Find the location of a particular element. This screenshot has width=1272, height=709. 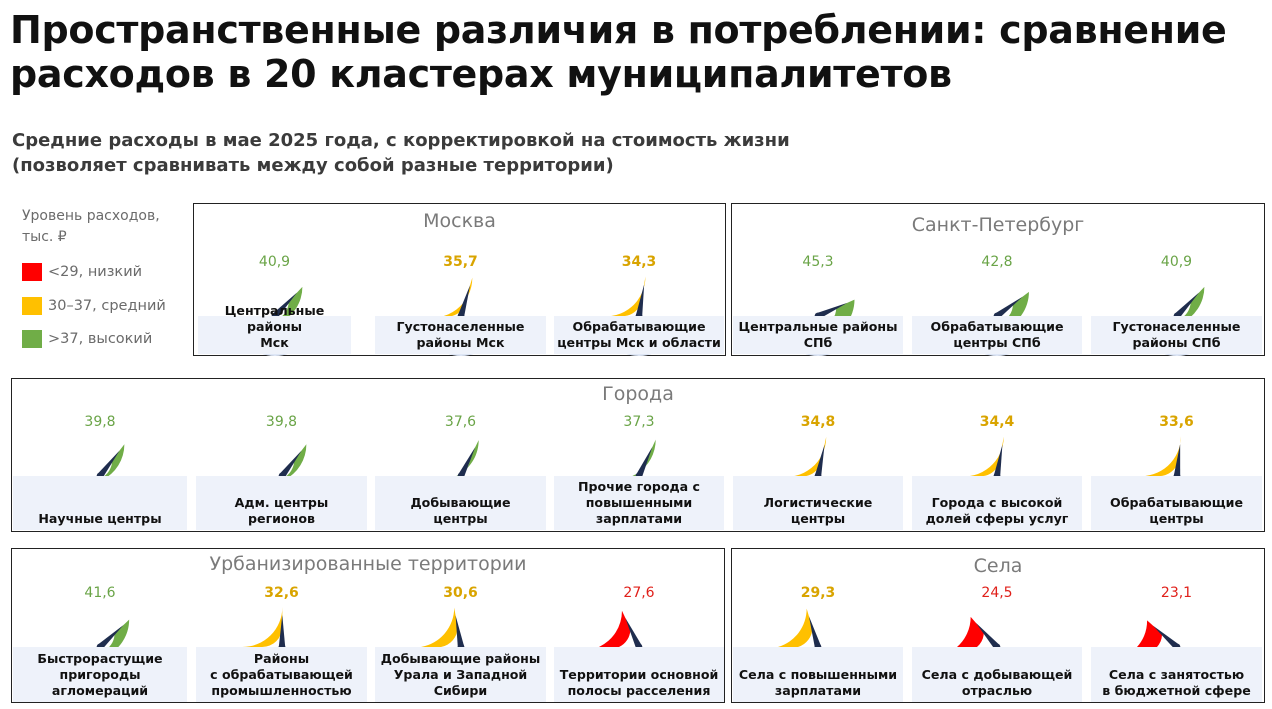

gauge-value: 40,9 is located at coordinates (1176, 262).